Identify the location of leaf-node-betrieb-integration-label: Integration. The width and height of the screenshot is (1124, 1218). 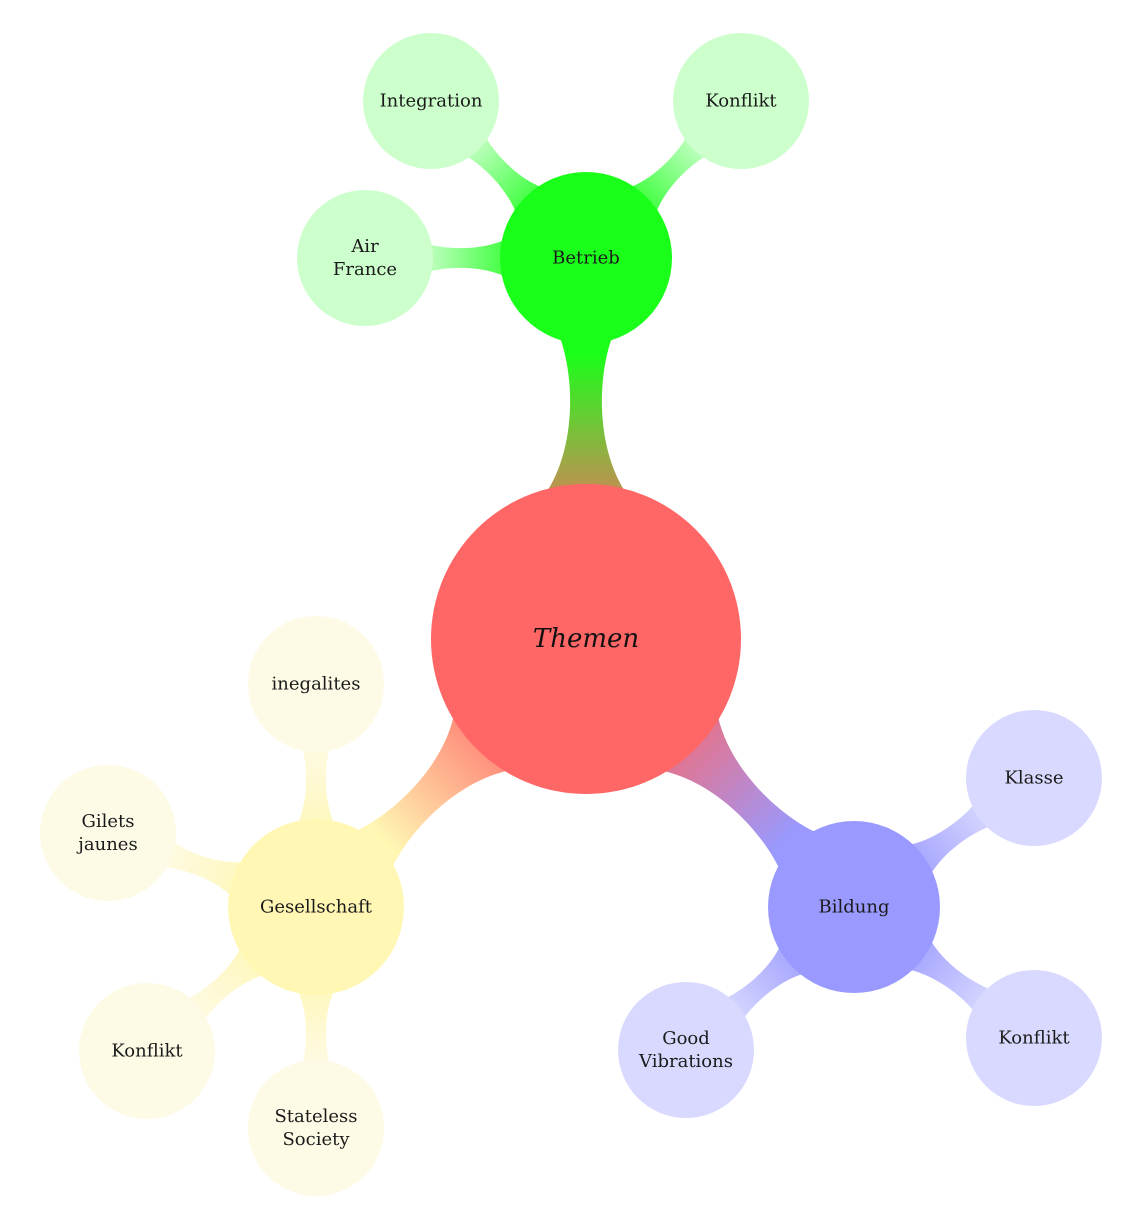
(431, 101).